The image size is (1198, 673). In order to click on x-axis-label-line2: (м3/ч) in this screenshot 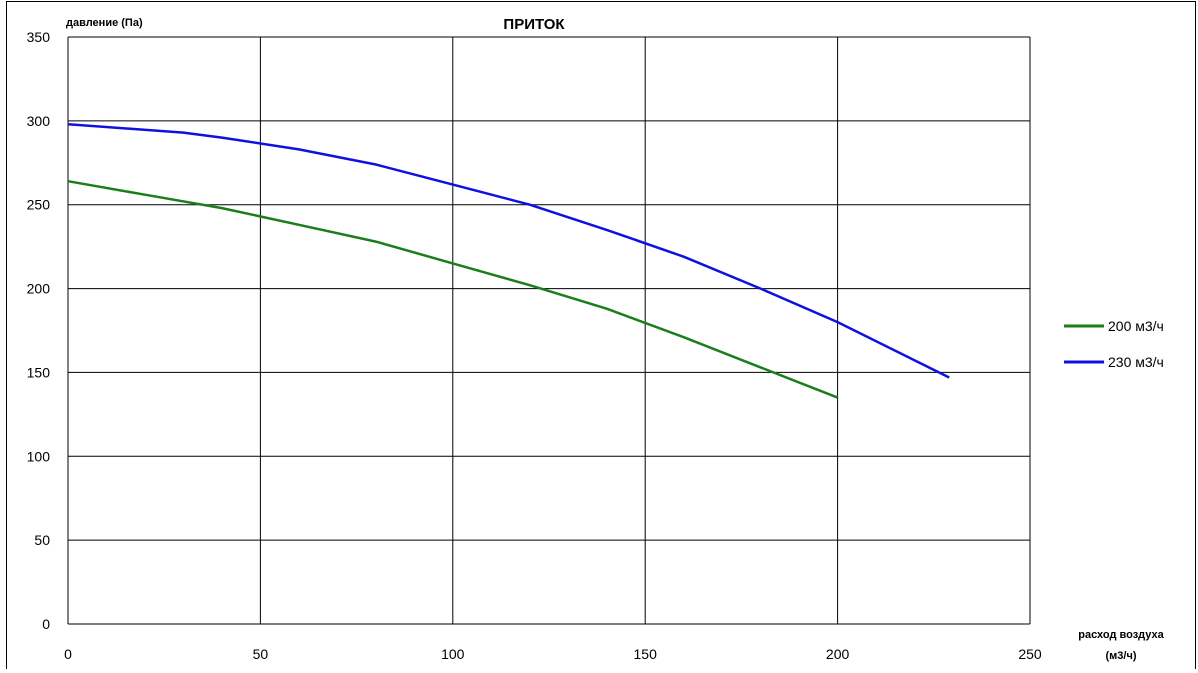, I will do `click(1120, 656)`.